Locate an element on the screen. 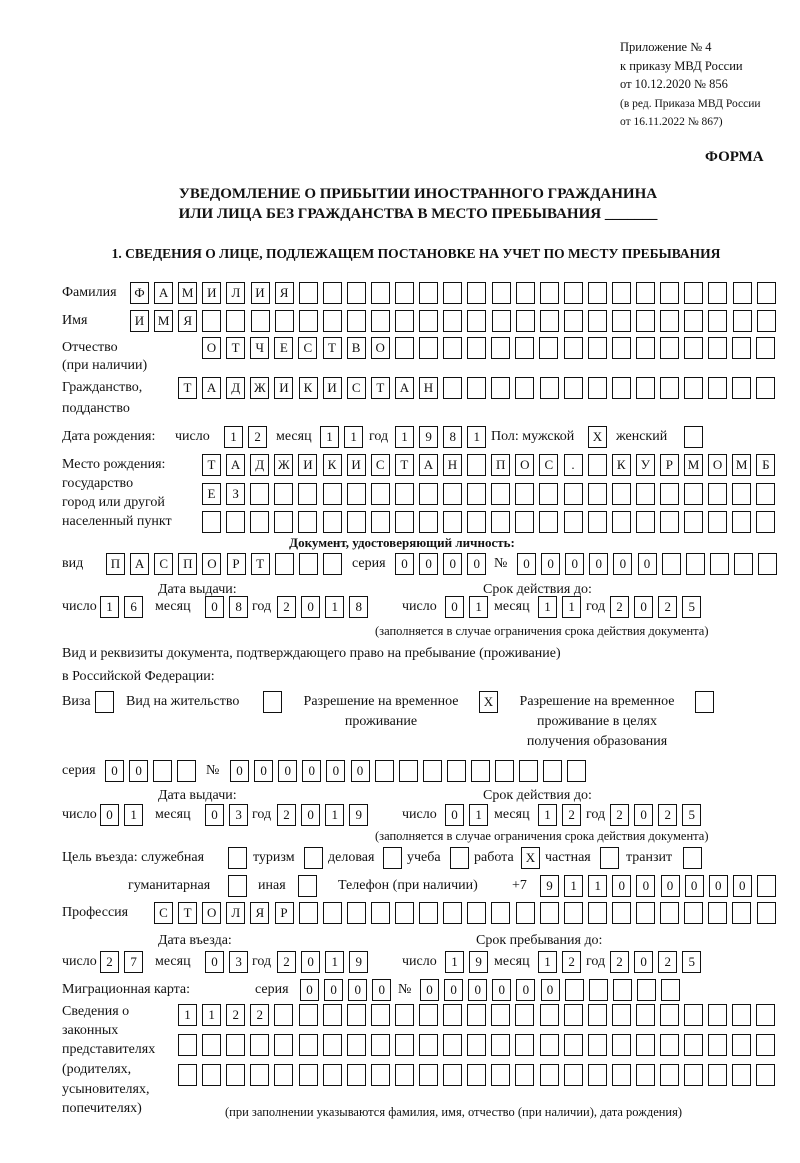 The width and height of the screenshot is (800, 1163). checkbox-cell: X is located at coordinates (530, 858).